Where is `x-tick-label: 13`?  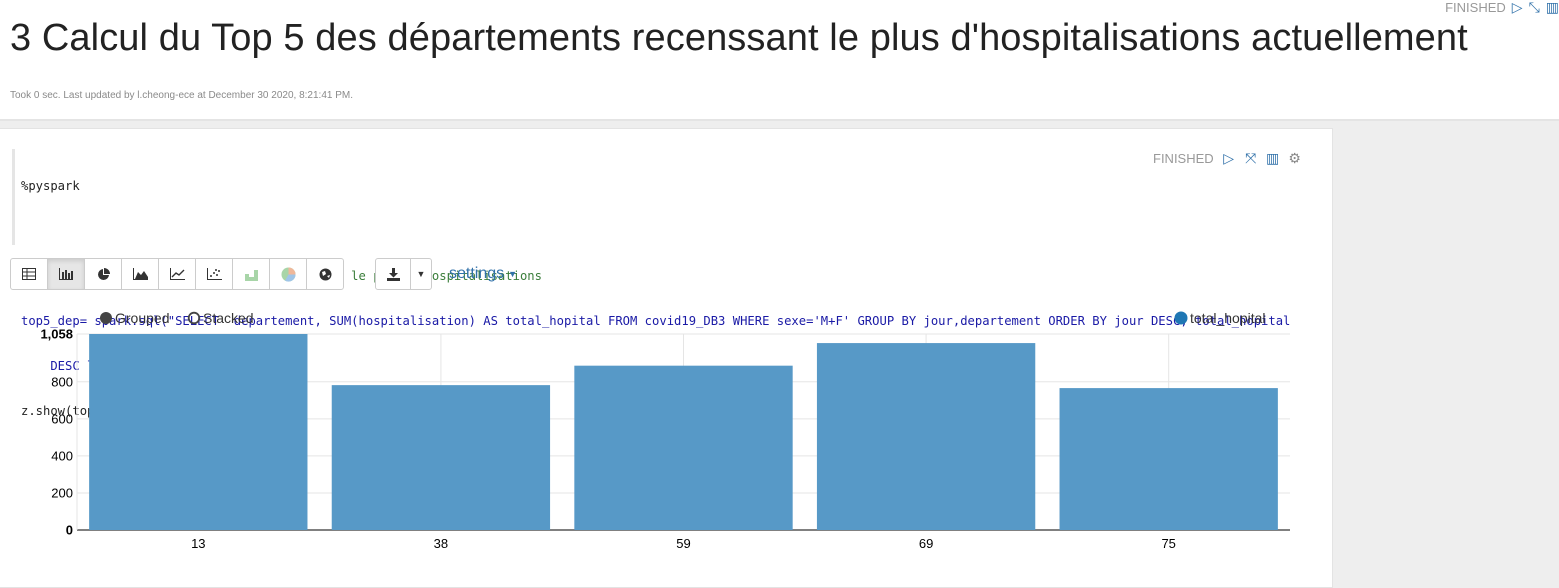 x-tick-label: 13 is located at coordinates (198, 543).